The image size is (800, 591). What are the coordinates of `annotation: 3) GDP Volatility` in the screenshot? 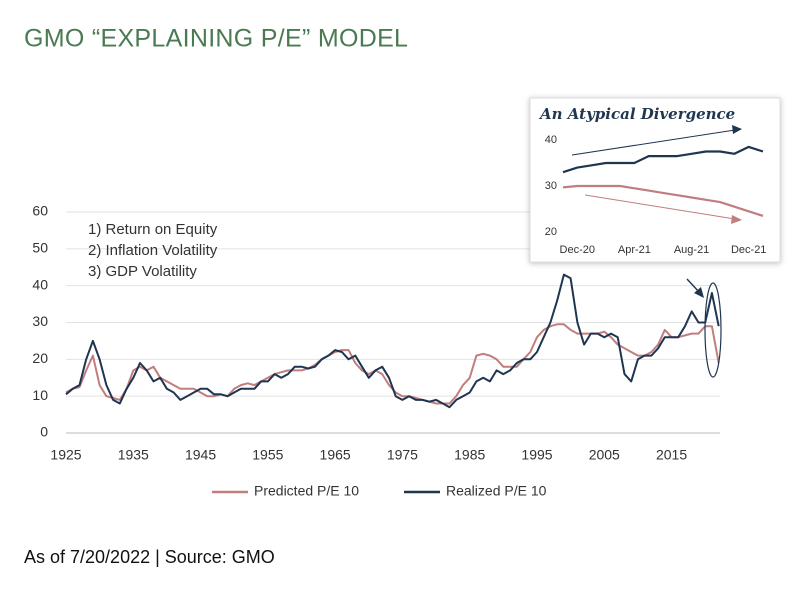 It's located at (142, 271).